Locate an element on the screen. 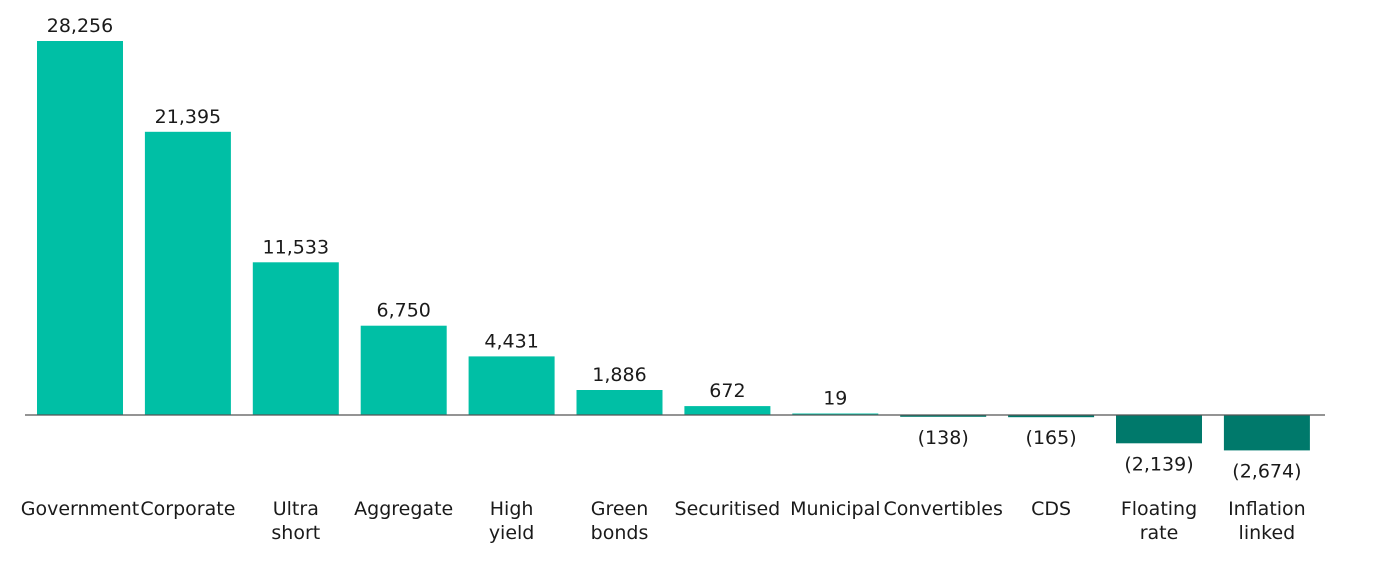 This screenshot has height=575, width=1378. category-label: Securitised is located at coordinates (728, 509).